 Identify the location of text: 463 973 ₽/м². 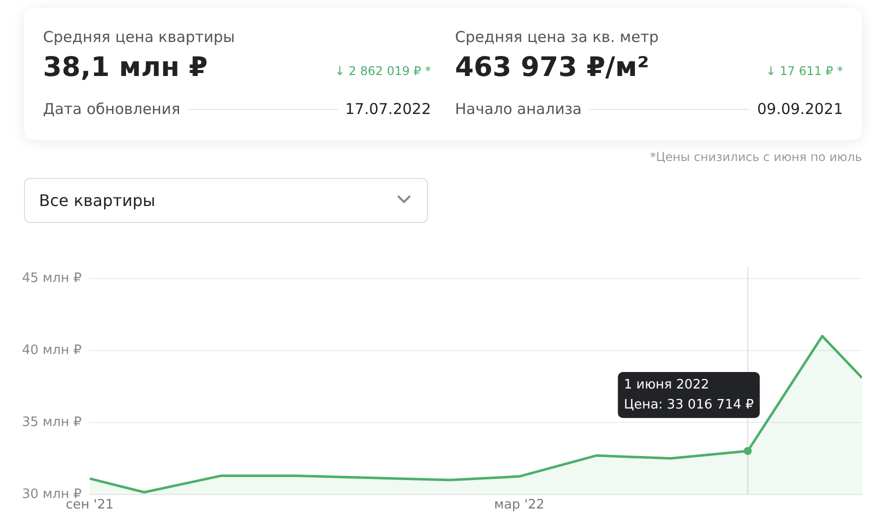
(552, 67).